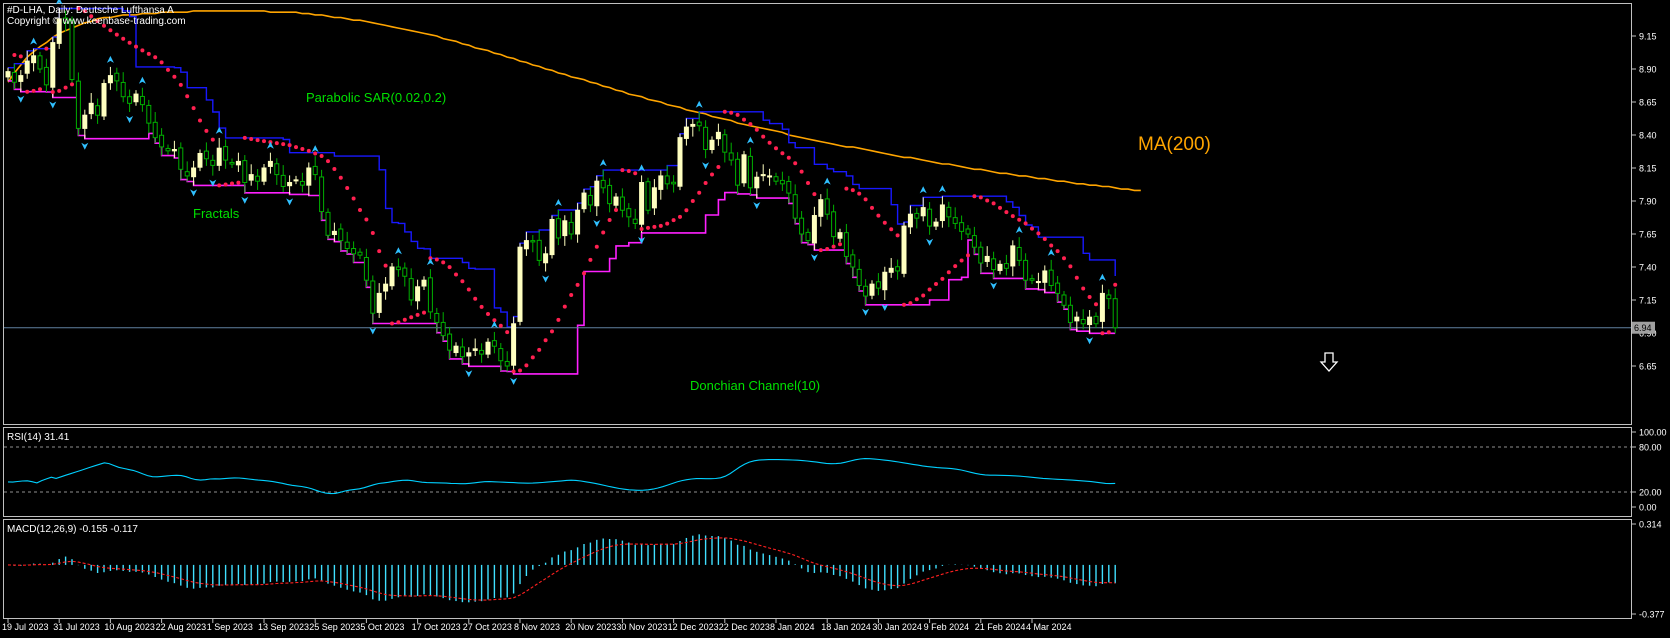 Image resolution: width=1670 pixels, height=638 pixels. Describe the element at coordinates (283, 627) in the screenshot. I see `x-tick-label: 13 Sep 2023` at that location.